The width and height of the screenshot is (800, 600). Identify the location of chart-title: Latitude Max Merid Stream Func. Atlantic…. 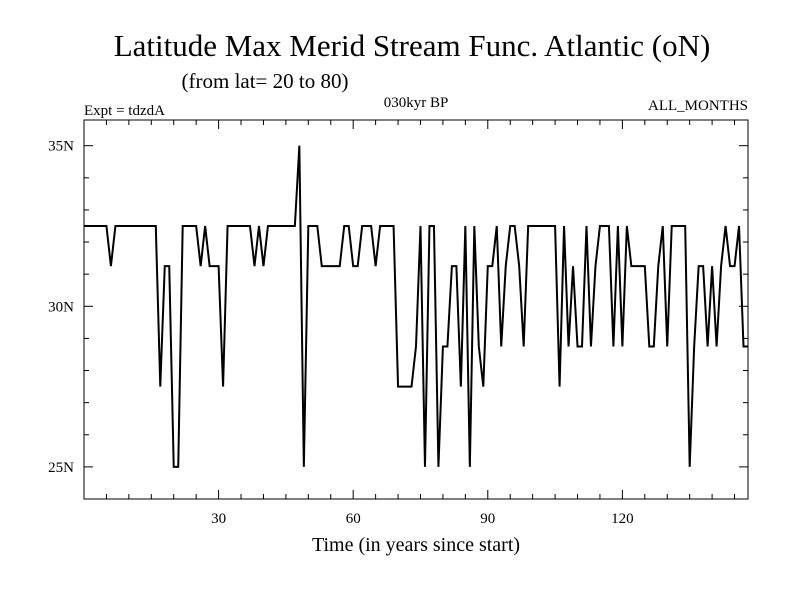
(412, 45).